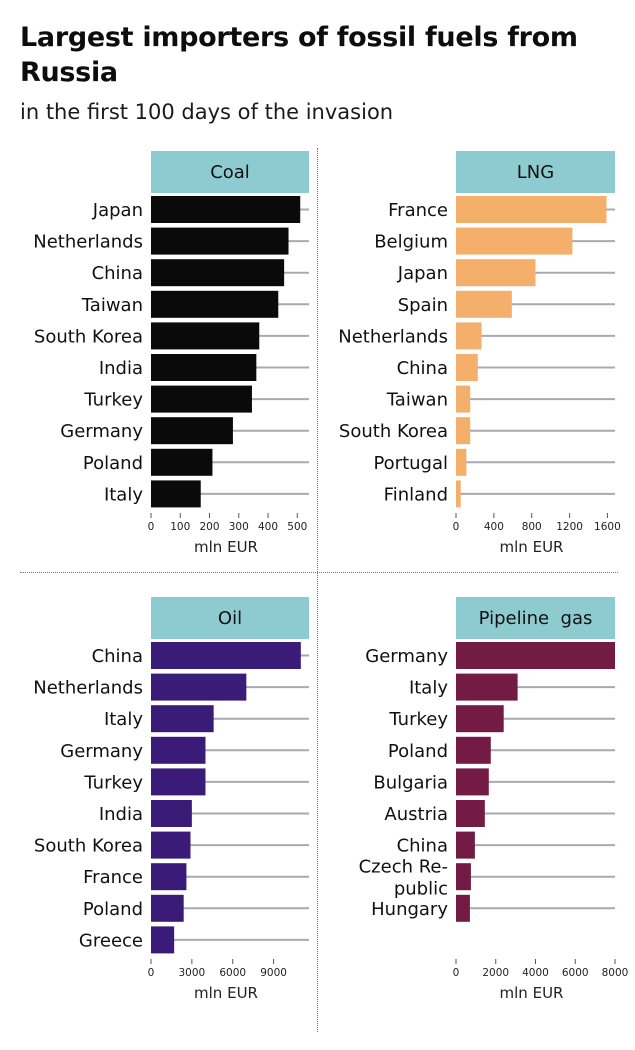 This screenshot has width=635, height=1050. What do you see at coordinates (416, 814) in the screenshot?
I see `pipeline-gas-category-label-5: Austria` at bounding box center [416, 814].